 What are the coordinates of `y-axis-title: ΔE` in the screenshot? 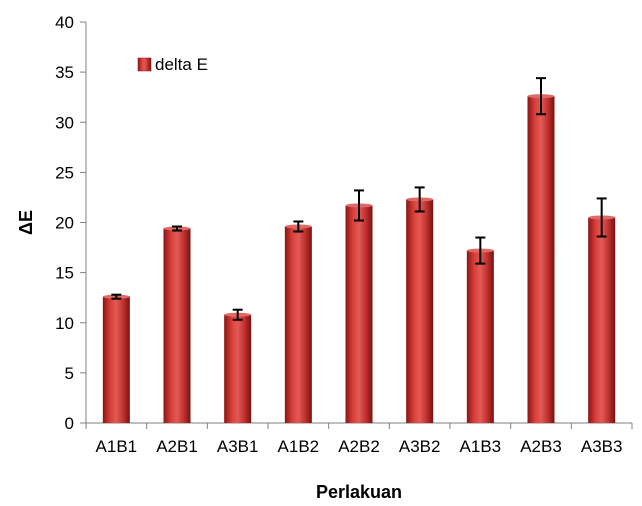 It's located at (26, 222).